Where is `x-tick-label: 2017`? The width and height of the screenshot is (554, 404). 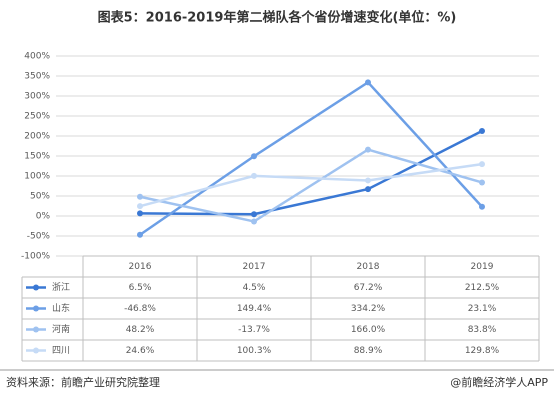
x-tick-label: 2017 is located at coordinates (254, 267).